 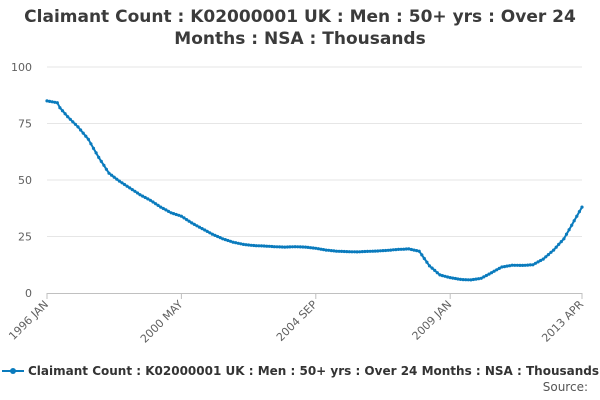 What do you see at coordinates (28, 293) in the screenshot?
I see `y-tick-label: 0` at bounding box center [28, 293].